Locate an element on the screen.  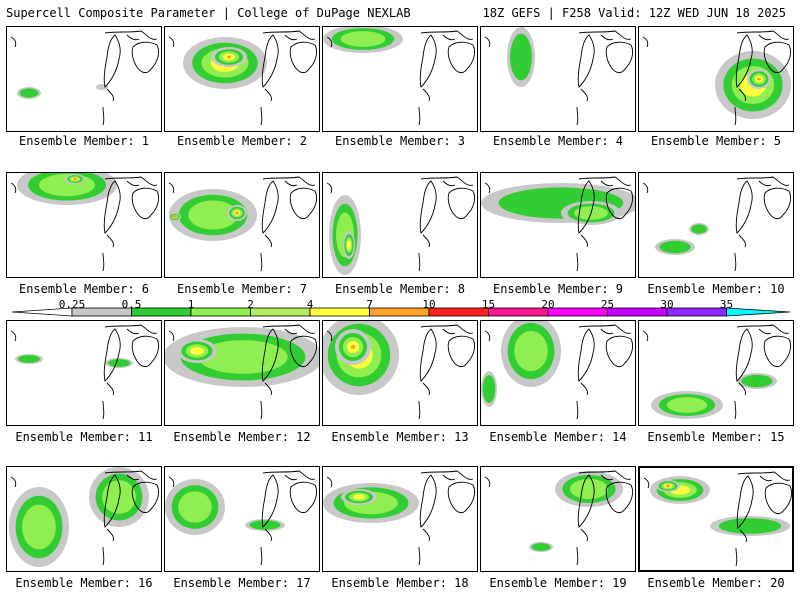
ensemble-member-label: Ensemble Member: 14 is located at coordinates (558, 437).